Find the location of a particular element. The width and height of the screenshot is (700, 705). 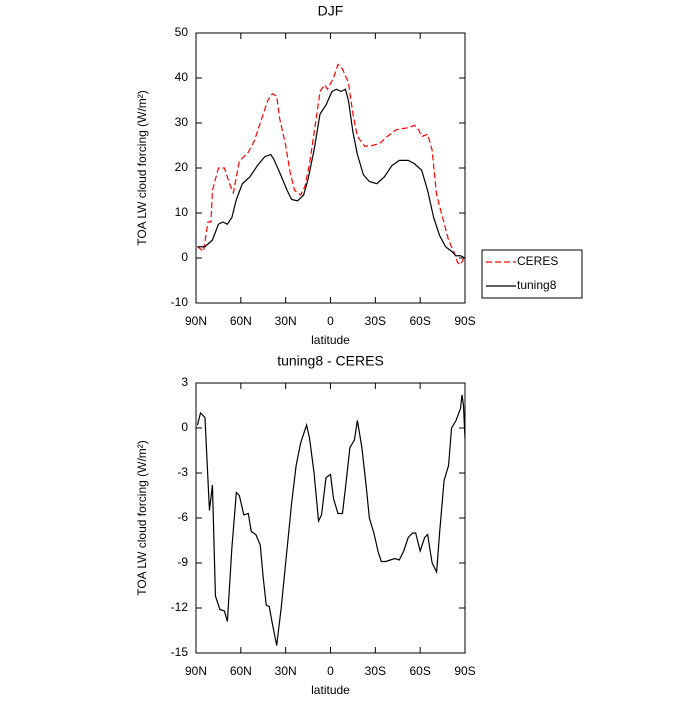

y-tick-label: -9 is located at coordinates (182, 562).